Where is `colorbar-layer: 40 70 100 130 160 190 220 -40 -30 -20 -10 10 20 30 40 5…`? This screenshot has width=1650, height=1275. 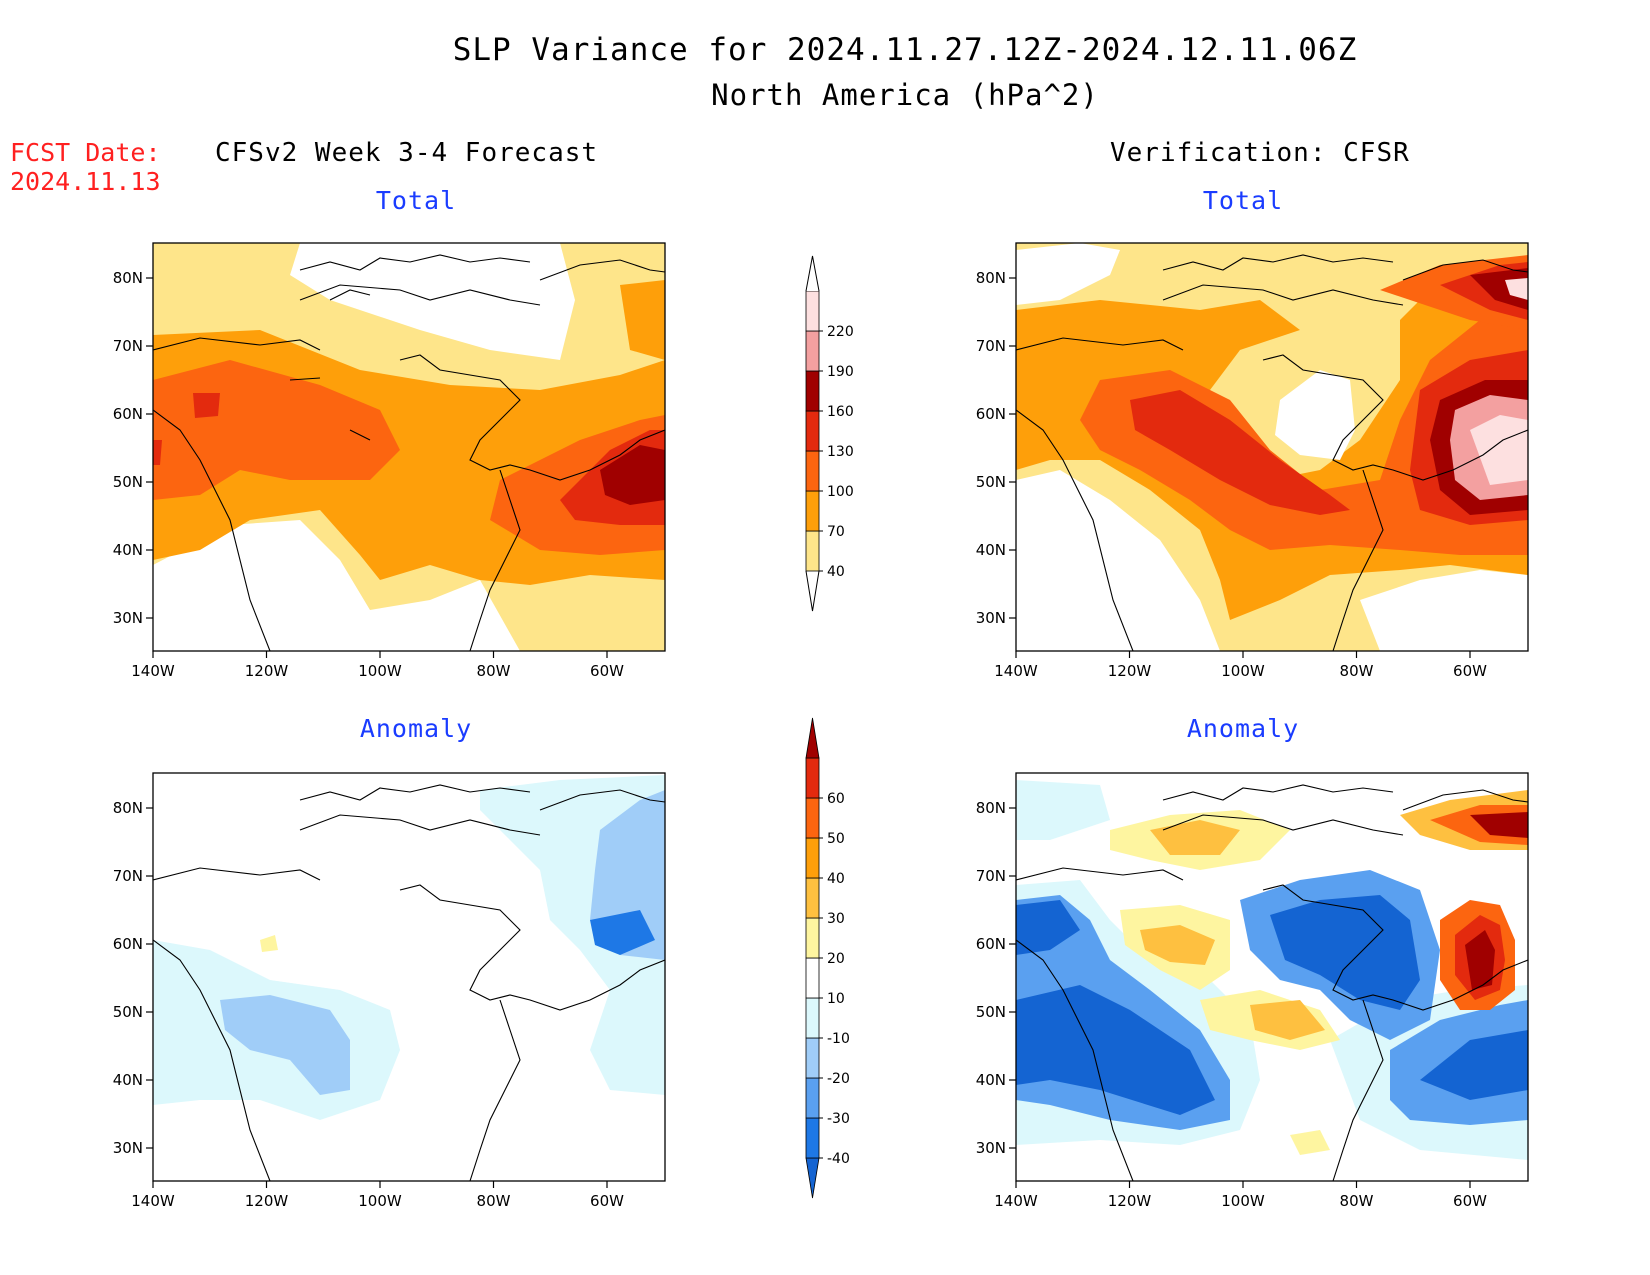 colorbar-layer: 40 70 100 130 160 190 220 -40 -30 -20 -10 10 20 30 40 5… is located at coordinates (829, 727).